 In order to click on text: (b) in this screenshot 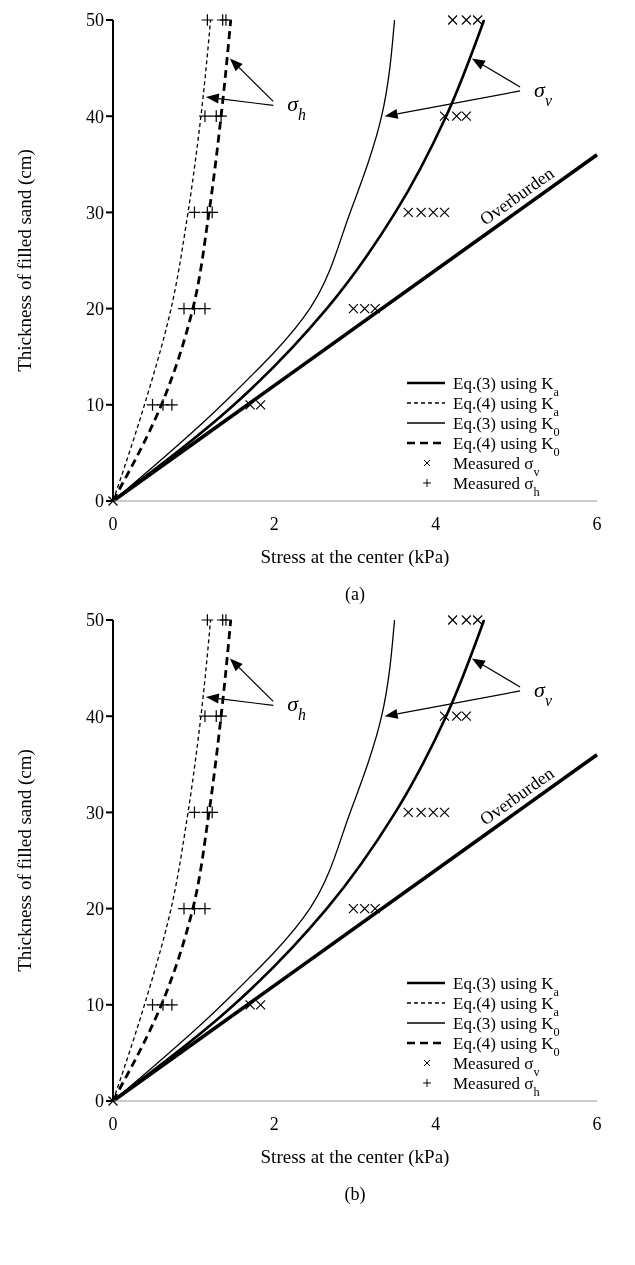, I will do `click(355, 1194)`.